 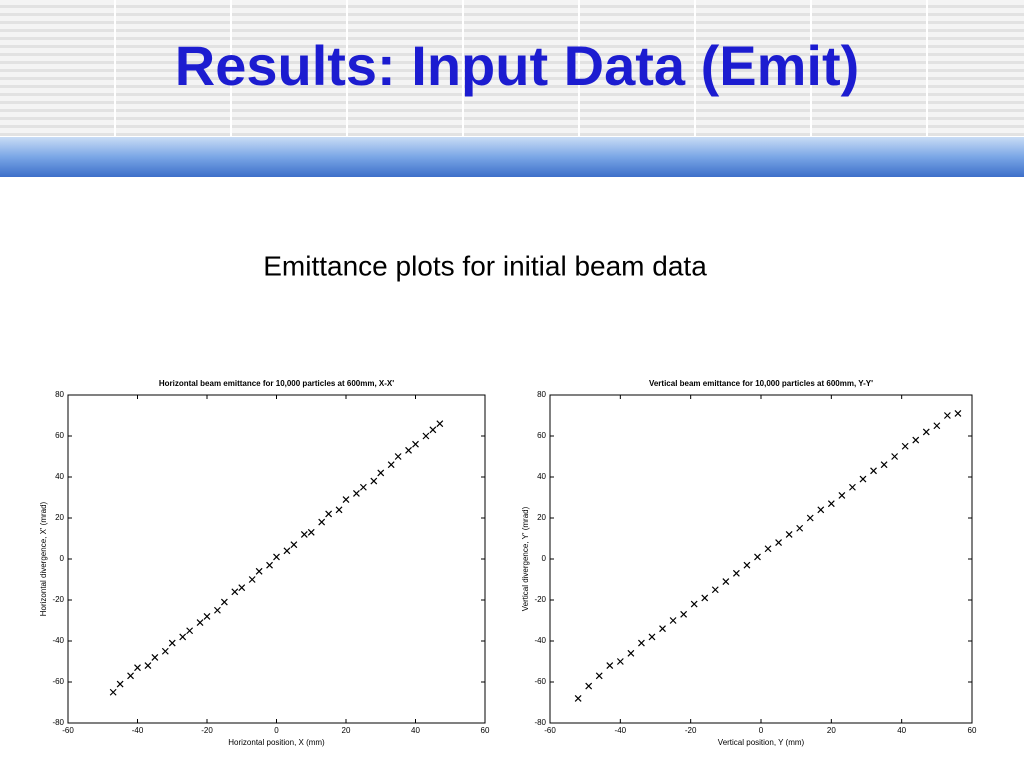 I want to click on y-axis-label: Vertical divergence, Y' (mrad), so click(x=525, y=558).